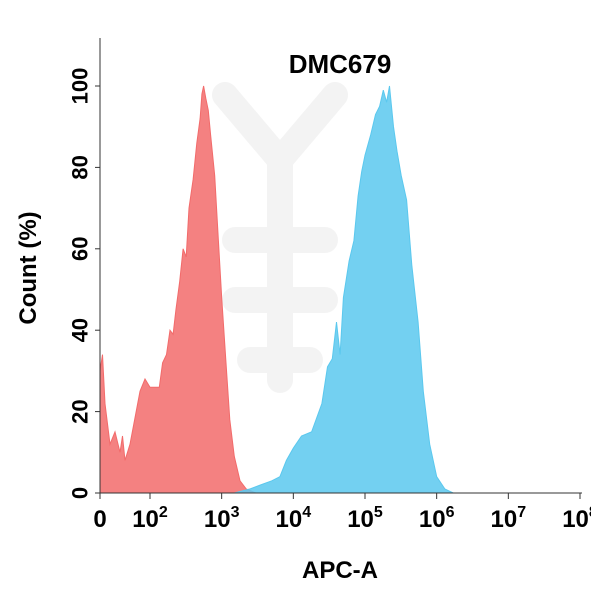 This screenshot has height=593, width=591. Describe the element at coordinates (80, 86) in the screenshot. I see `y-tick-label: 100` at that location.